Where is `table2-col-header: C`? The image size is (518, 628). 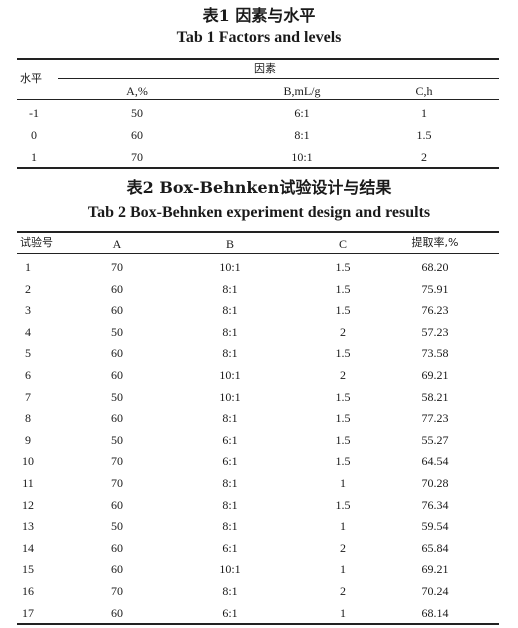 table2-col-header: C is located at coordinates (343, 244).